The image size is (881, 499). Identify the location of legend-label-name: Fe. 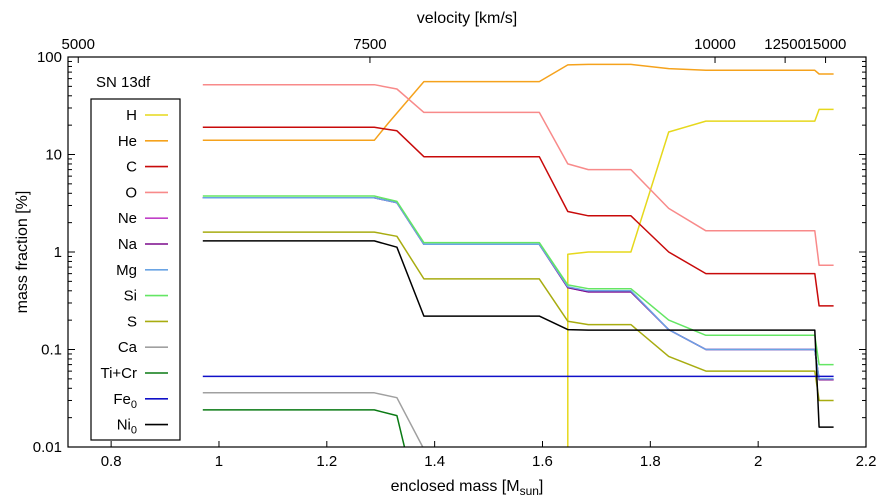
(122, 399).